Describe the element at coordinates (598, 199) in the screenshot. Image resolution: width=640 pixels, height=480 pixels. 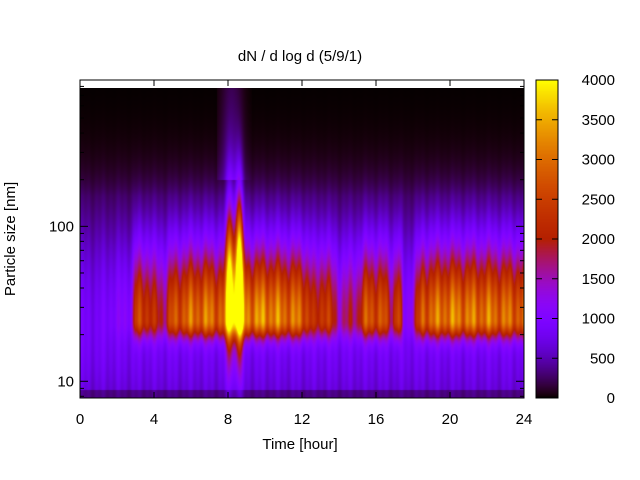
I see `colorbar-tick-label: 2500` at that location.